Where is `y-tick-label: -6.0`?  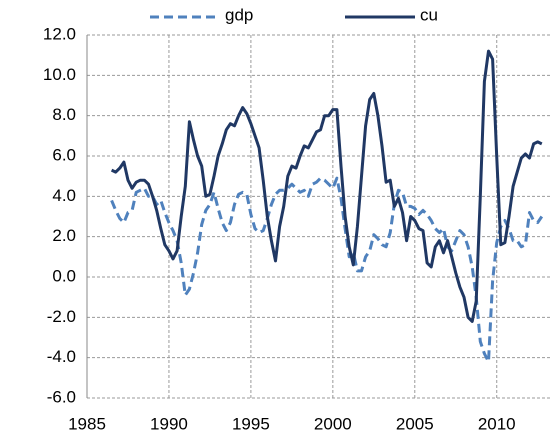
y-tick-label: -6.0 is located at coordinates (61, 396).